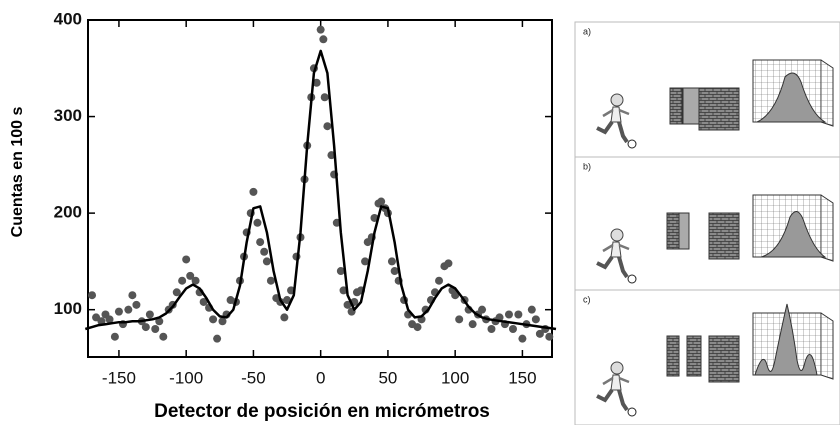 This screenshot has height=430, width=840. What do you see at coordinates (522, 377) in the screenshot?
I see `x-tick-label: 150` at bounding box center [522, 377].